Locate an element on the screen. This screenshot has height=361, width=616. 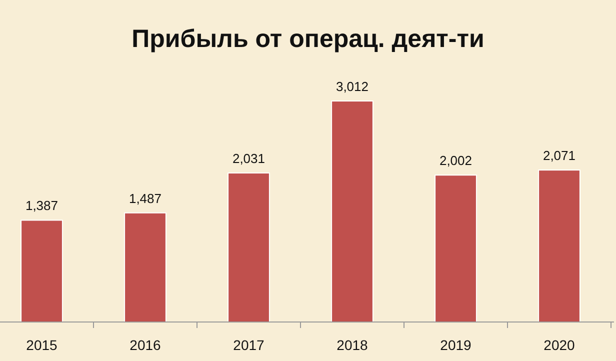
data-label: 1,387 is located at coordinates (41, 206).